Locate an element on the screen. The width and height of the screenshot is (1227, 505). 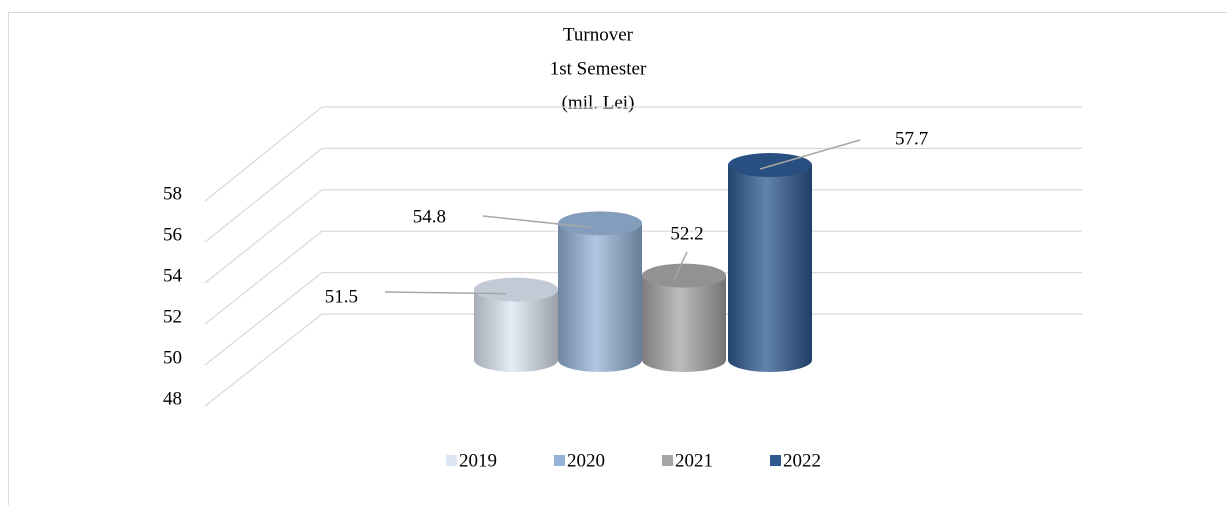
legend-label: 2020 is located at coordinates (586, 460).